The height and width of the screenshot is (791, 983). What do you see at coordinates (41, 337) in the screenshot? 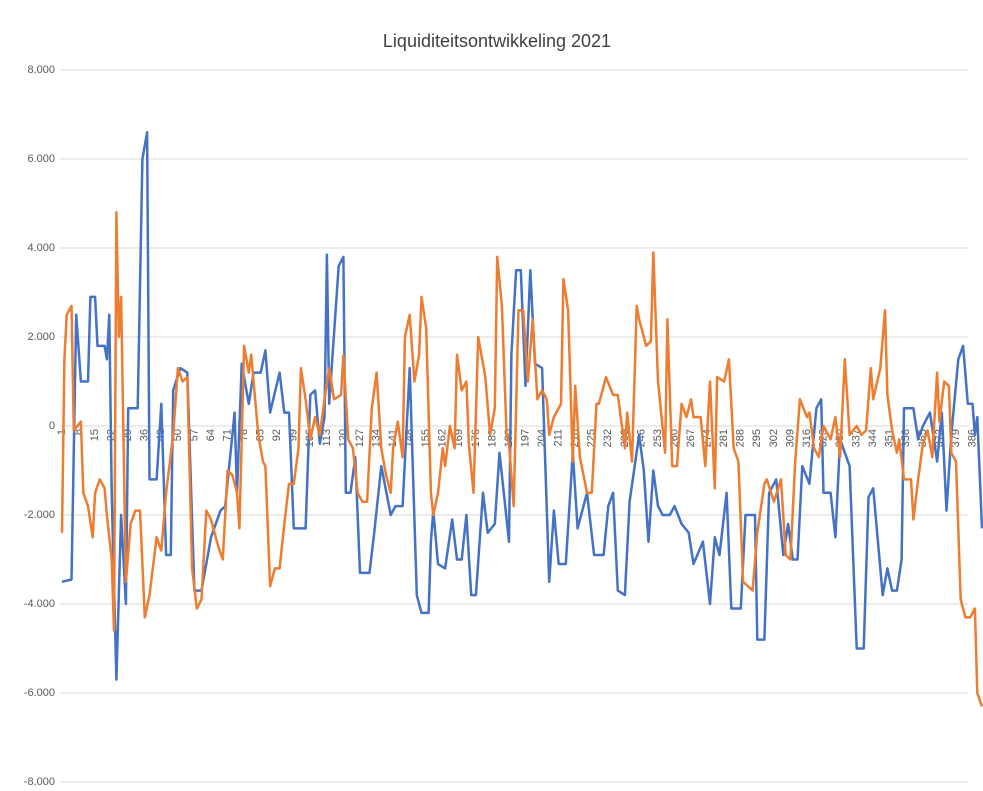
I see `y-tick-label: 2.000` at bounding box center [41, 337].